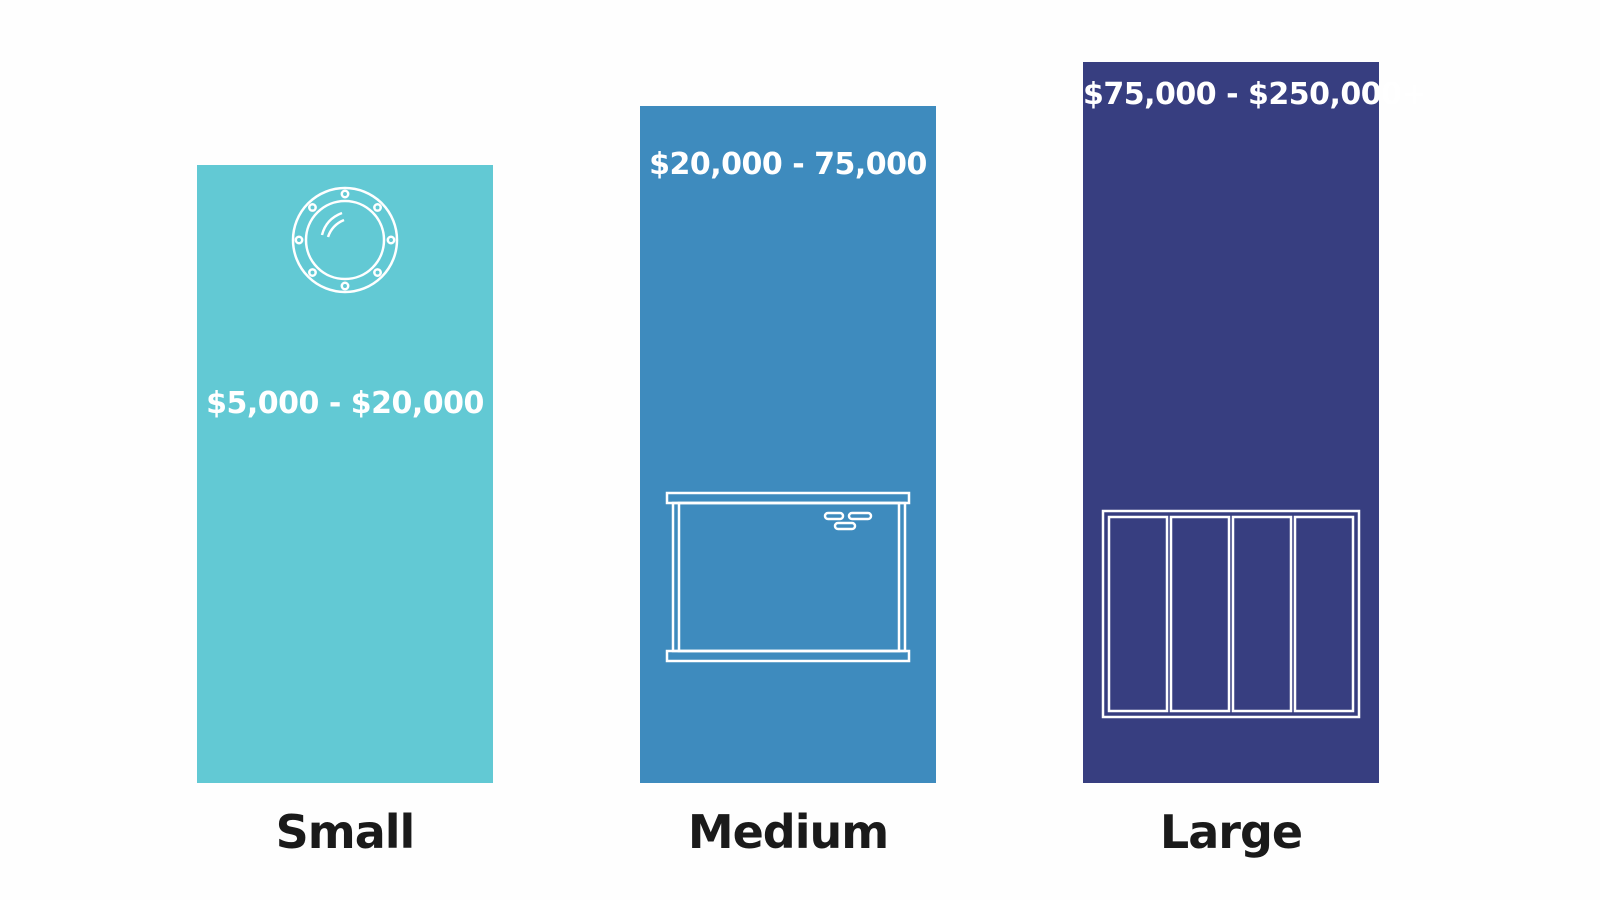 This screenshot has width=1600, height=900. Describe the element at coordinates (1231, 832) in the screenshot. I see `category-label-large: Large` at that location.